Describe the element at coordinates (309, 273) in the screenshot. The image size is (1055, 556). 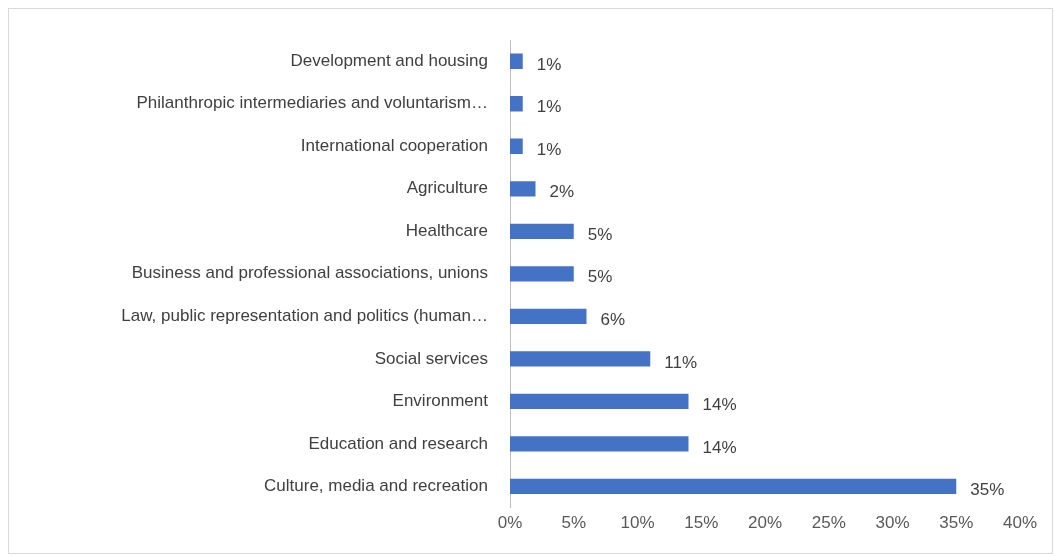
I see `y-tick-label: Business and professional associations, unions` at that location.